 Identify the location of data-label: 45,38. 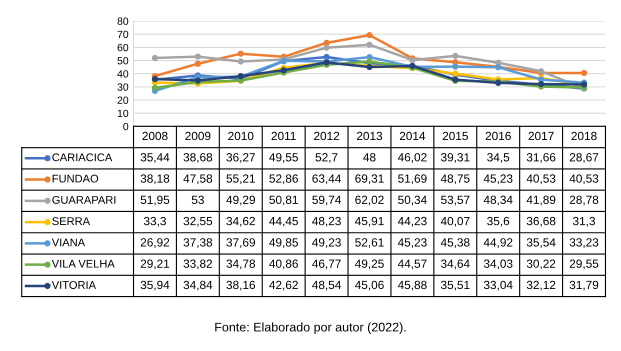
(455, 243).